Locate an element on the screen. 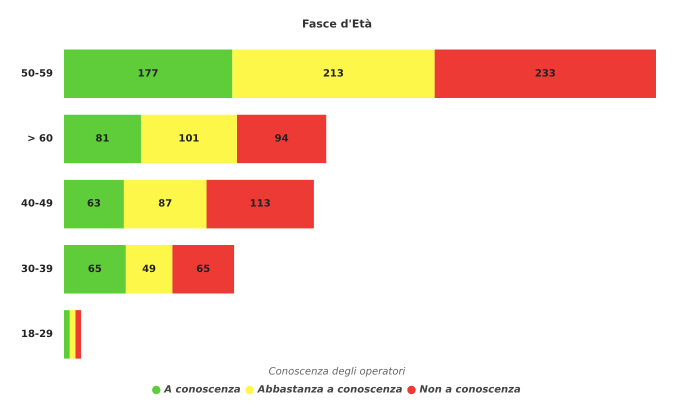  y-tick-label: 18-29 is located at coordinates (37, 334).